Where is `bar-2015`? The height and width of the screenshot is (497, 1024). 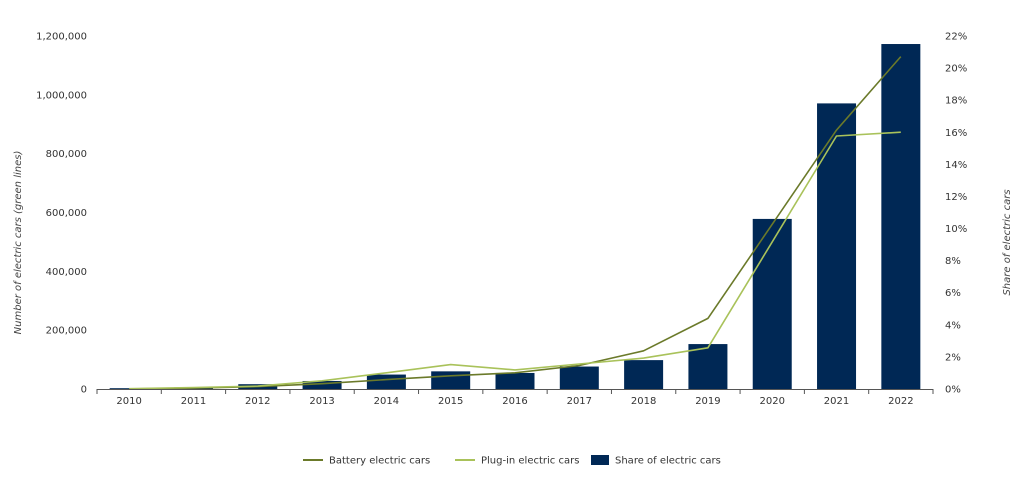
bar-2015 is located at coordinates (451, 380).